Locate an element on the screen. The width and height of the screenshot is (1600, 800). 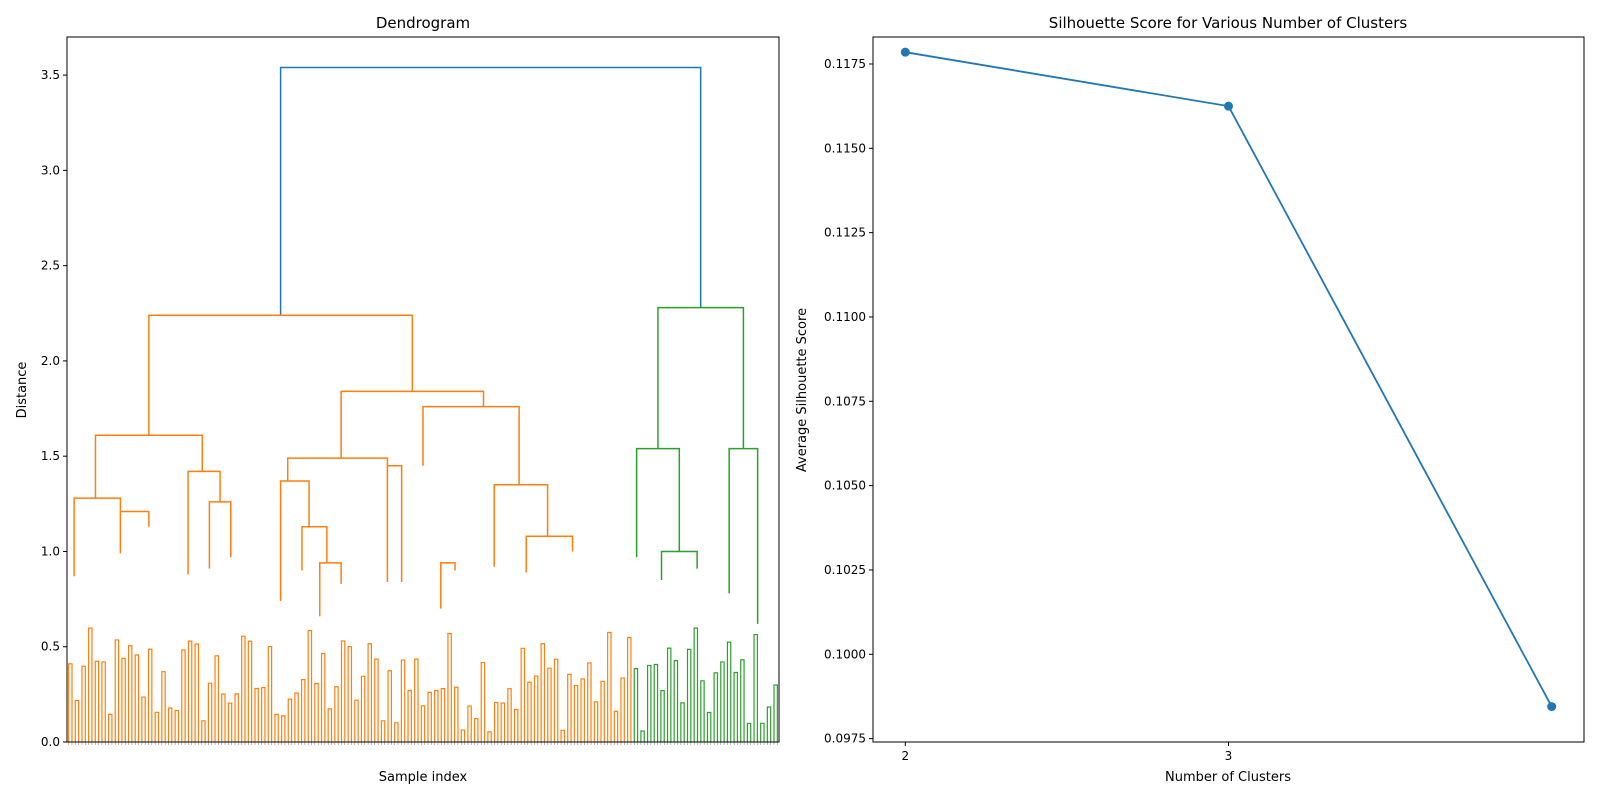
dendrogram-x-axis-label: Sample index is located at coordinates (423, 777).